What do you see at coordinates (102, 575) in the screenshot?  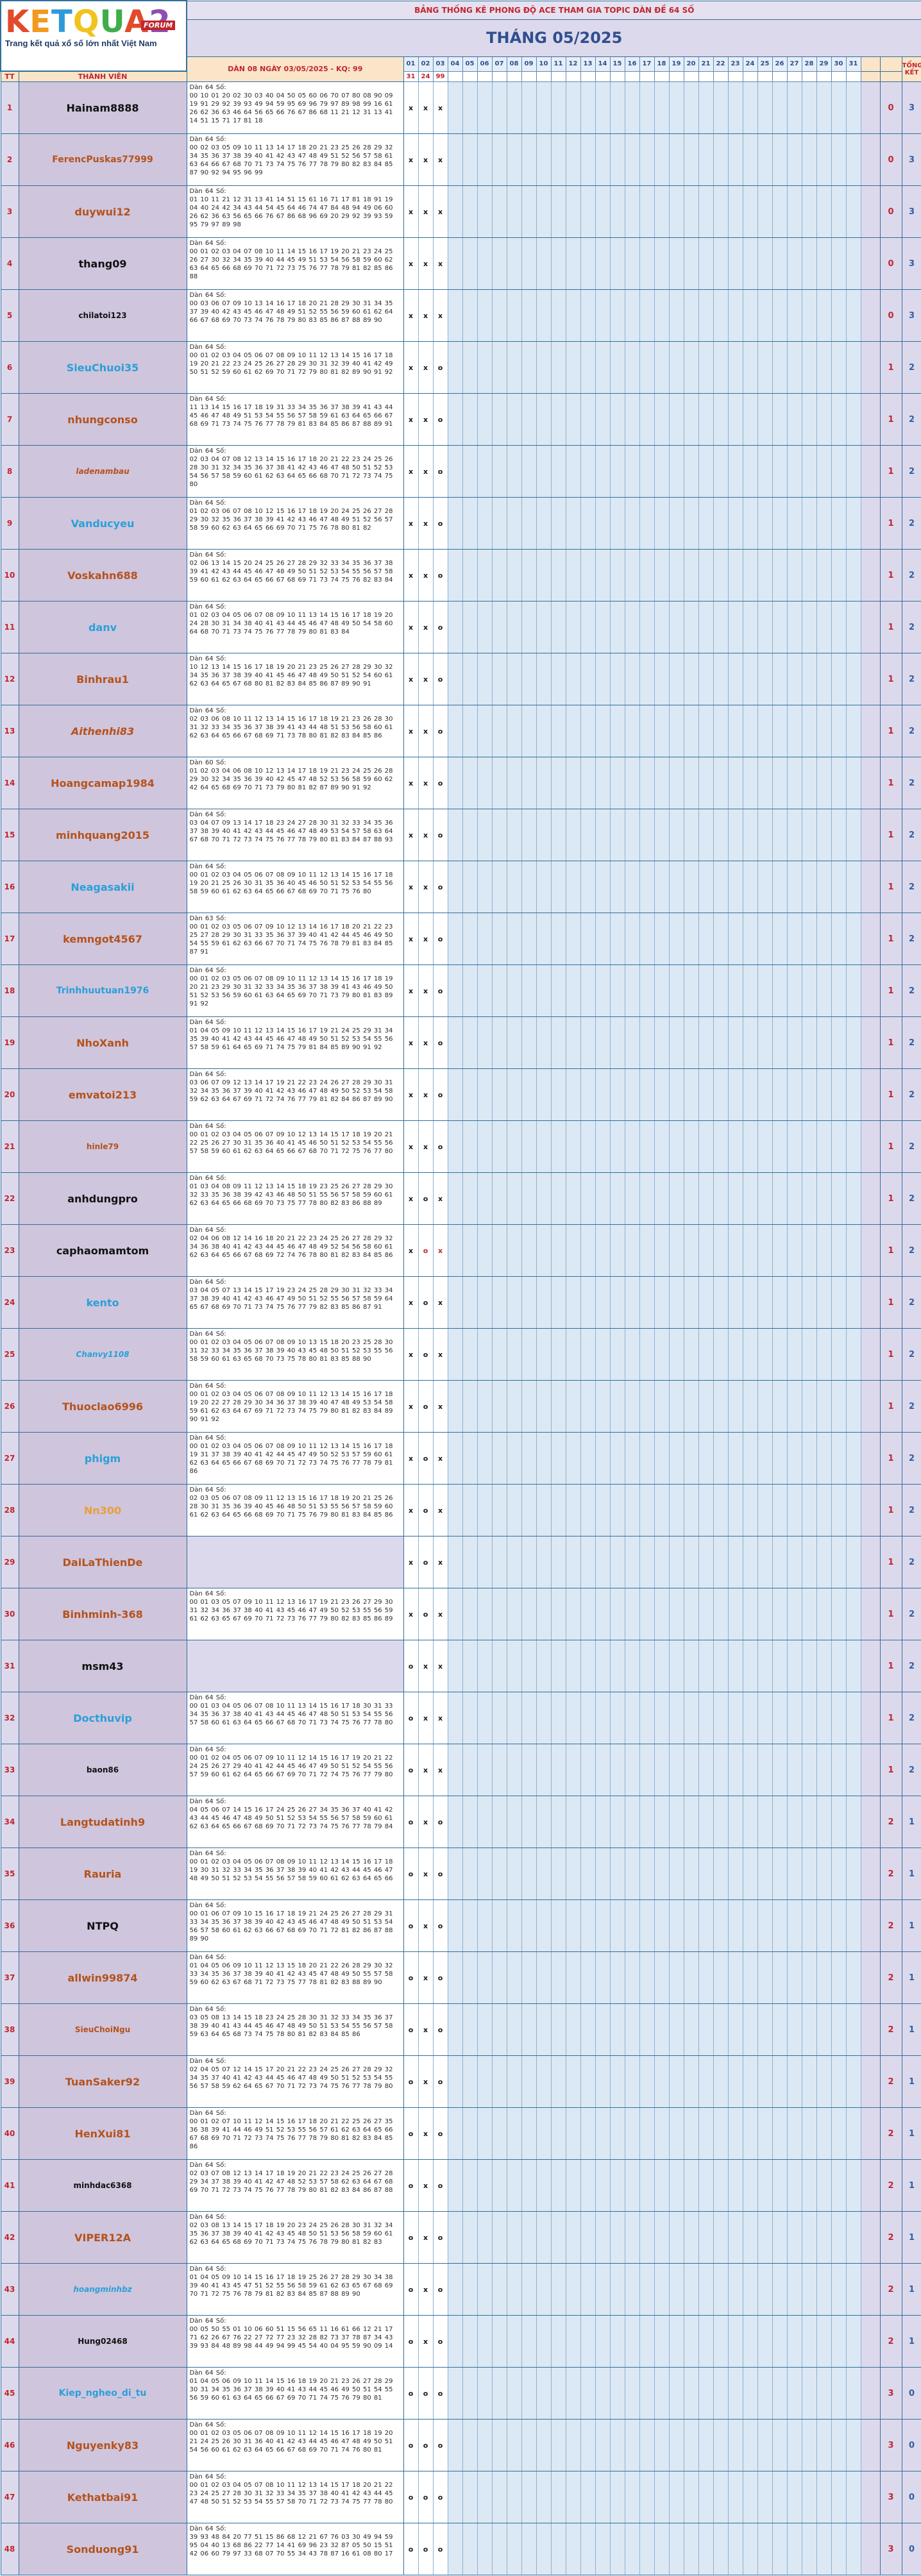 I see `member-name: Voskahn688` at bounding box center [102, 575].